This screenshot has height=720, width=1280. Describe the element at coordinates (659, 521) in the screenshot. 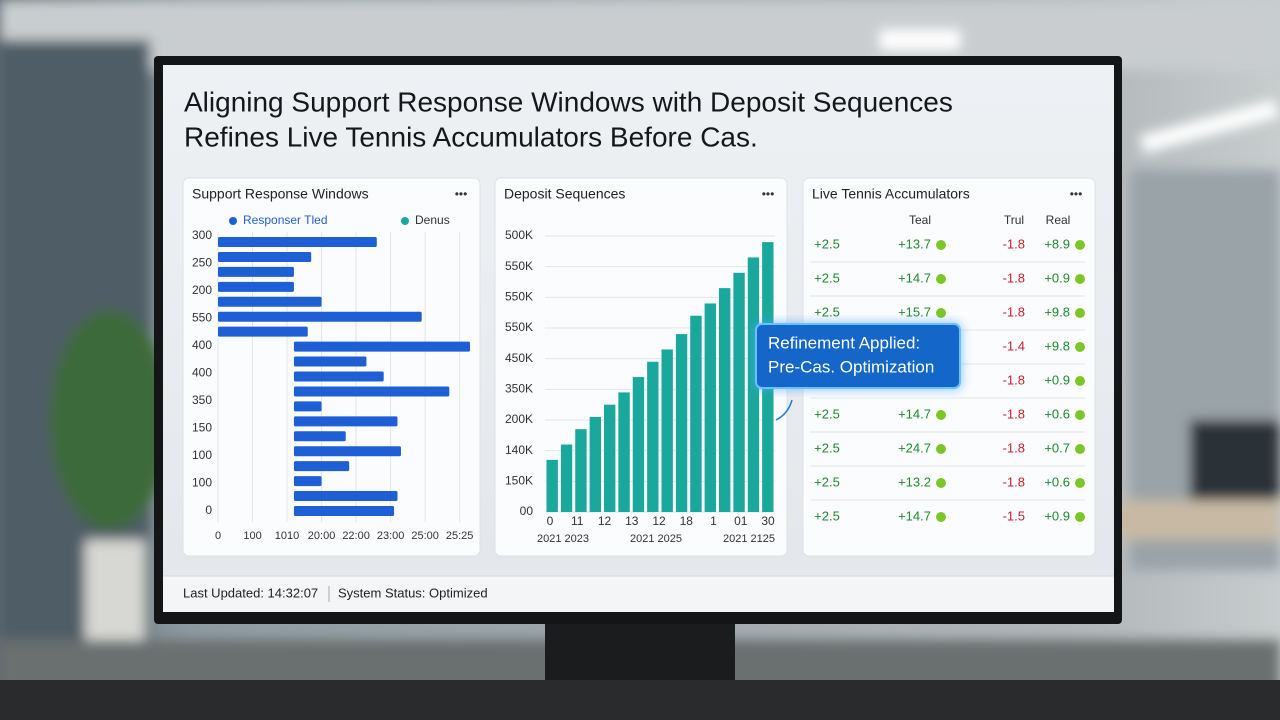

I see `x-tick-label: 12` at that location.